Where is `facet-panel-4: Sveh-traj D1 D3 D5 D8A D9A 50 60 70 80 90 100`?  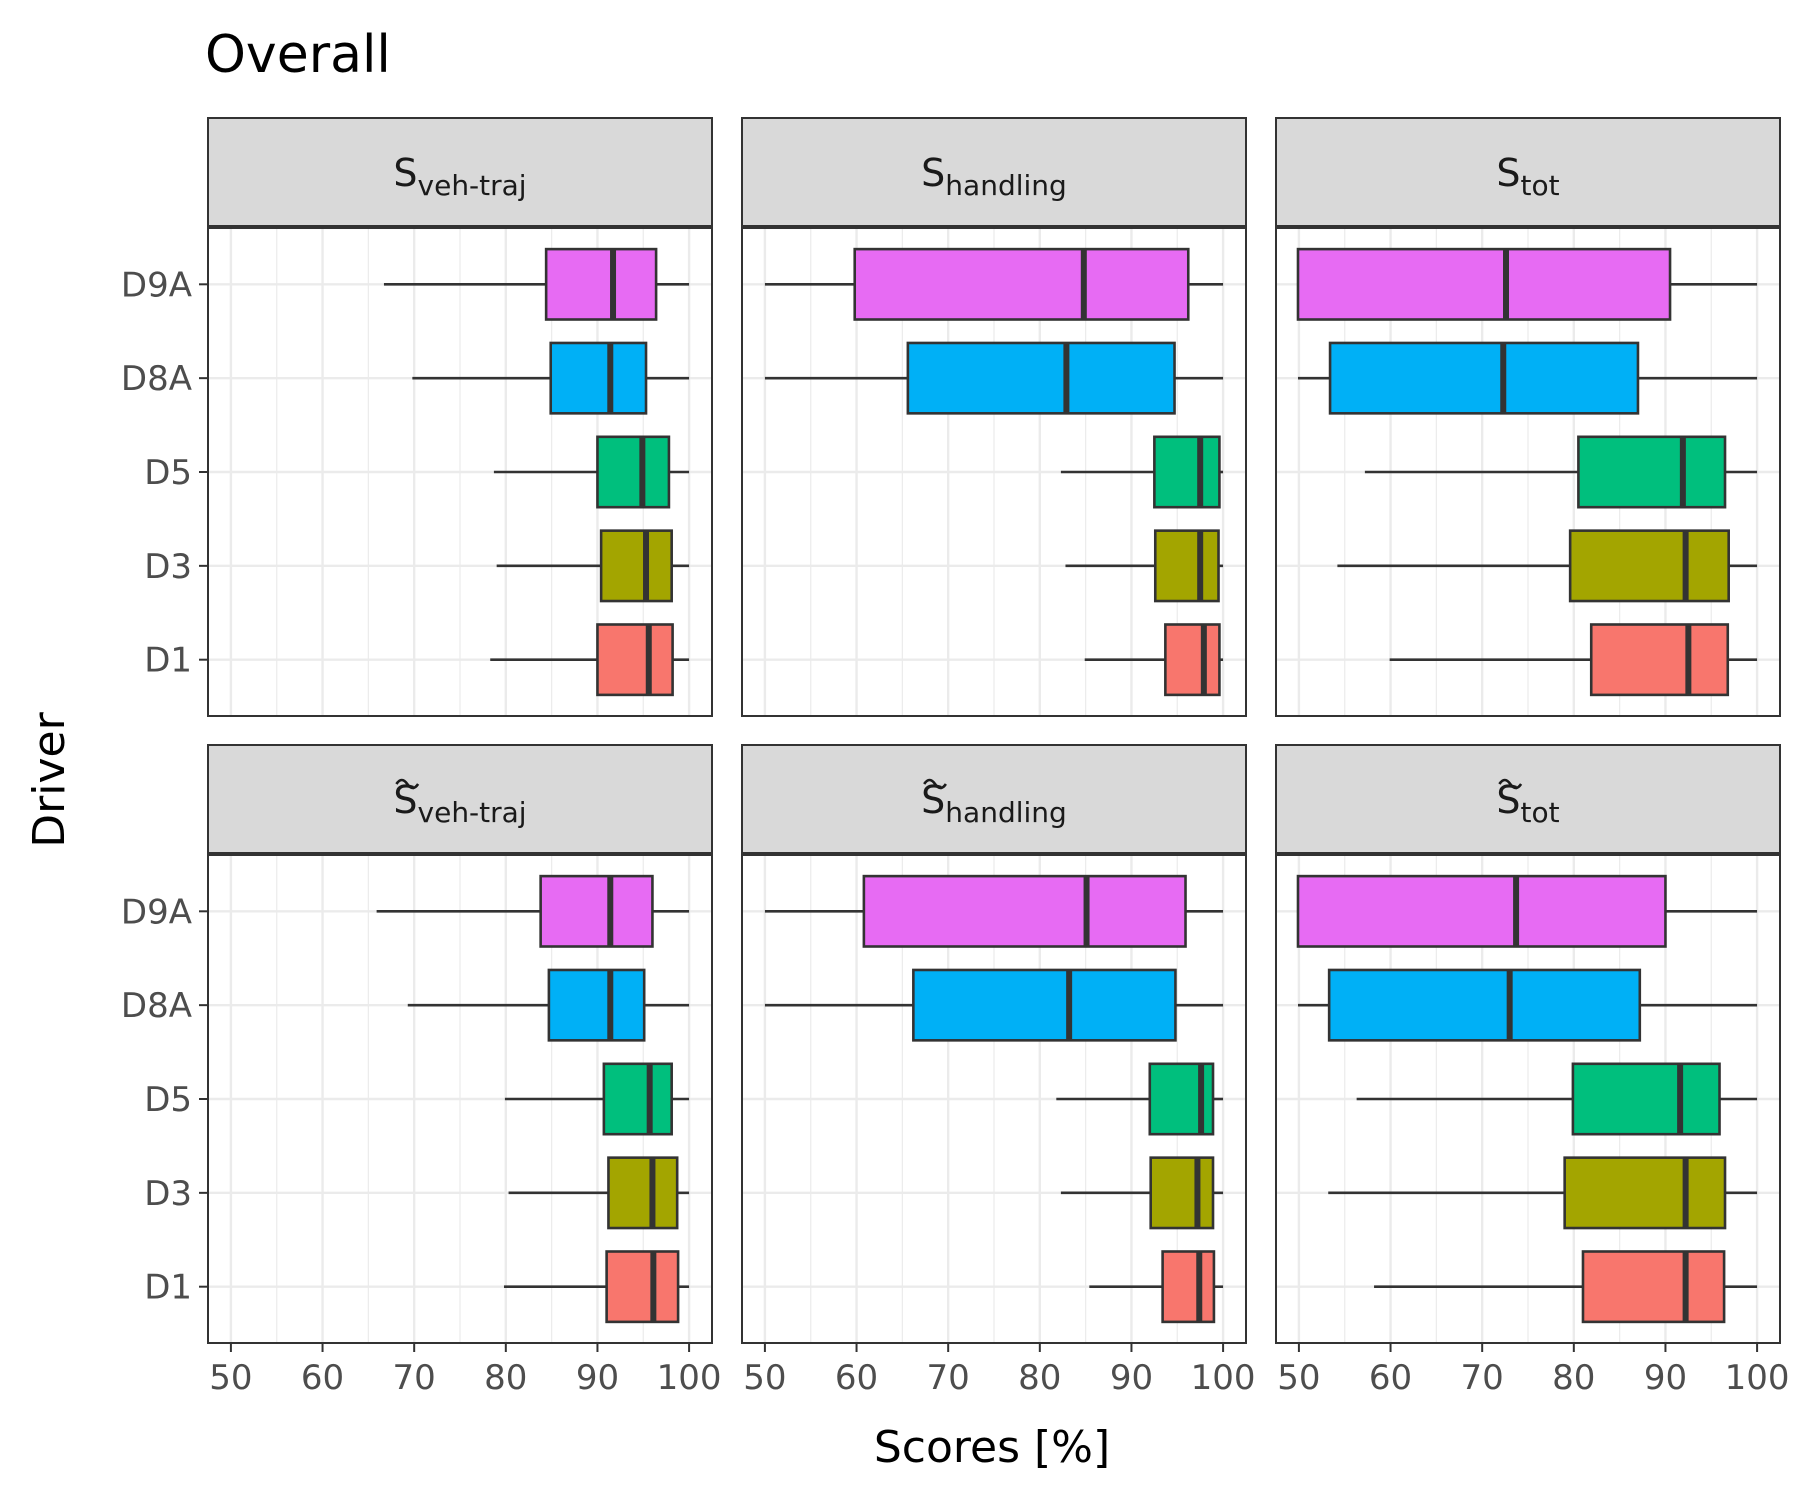
facet-panel-4: Sveh-traj D1 D3 D5 D8A D9A 50 60 70 80 90 100 is located at coordinates (421, 1071).